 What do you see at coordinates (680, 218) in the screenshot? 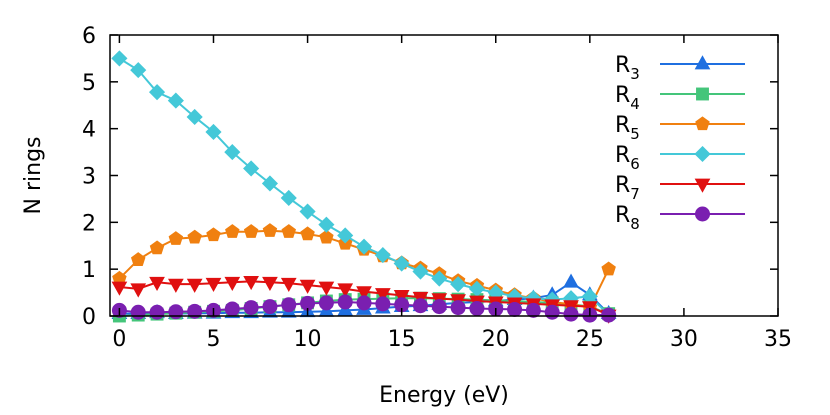
I see `legend-entry: R8` at bounding box center [680, 218].